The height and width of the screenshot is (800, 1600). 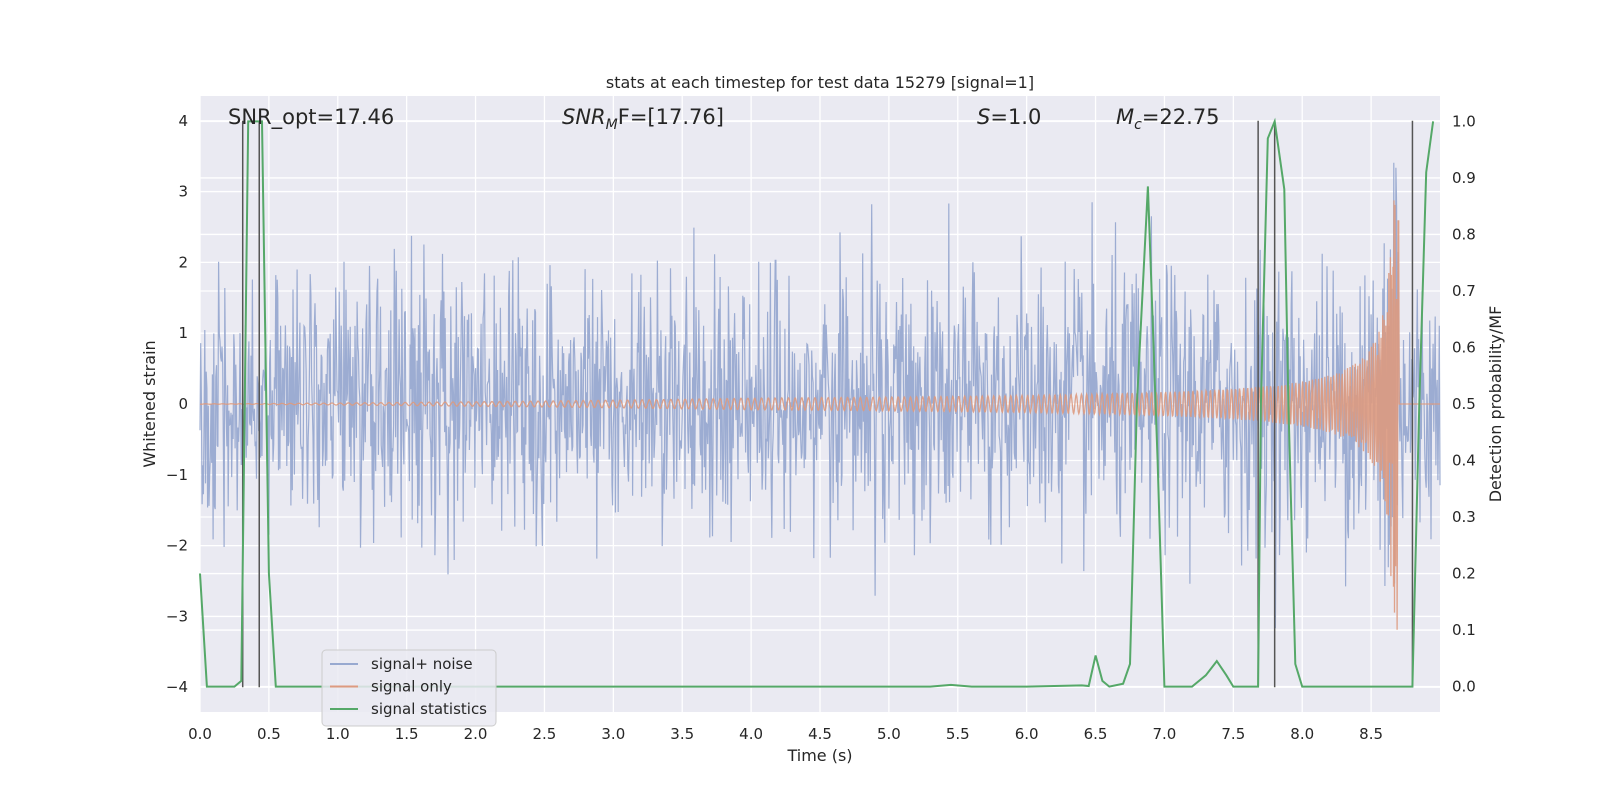 I want to click on x-tick-label: 2.0, so click(x=476, y=734).